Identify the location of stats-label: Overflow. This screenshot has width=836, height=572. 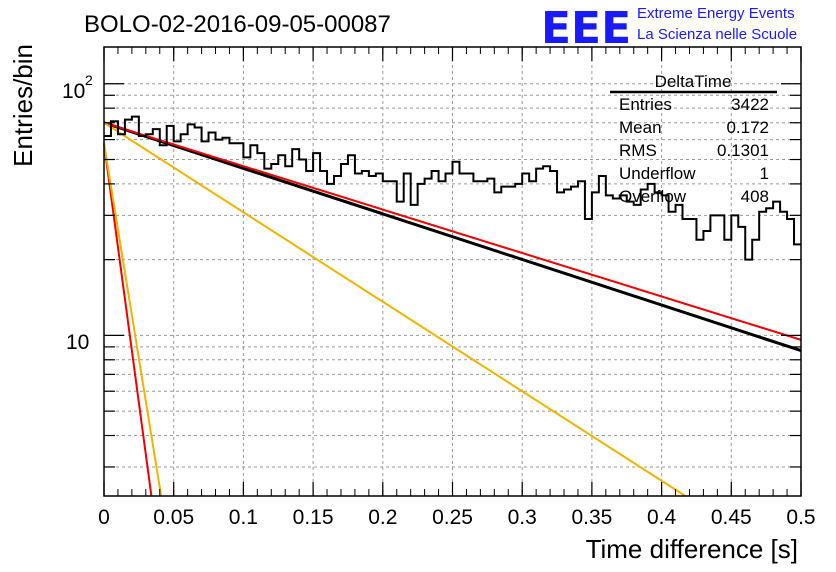
(653, 196).